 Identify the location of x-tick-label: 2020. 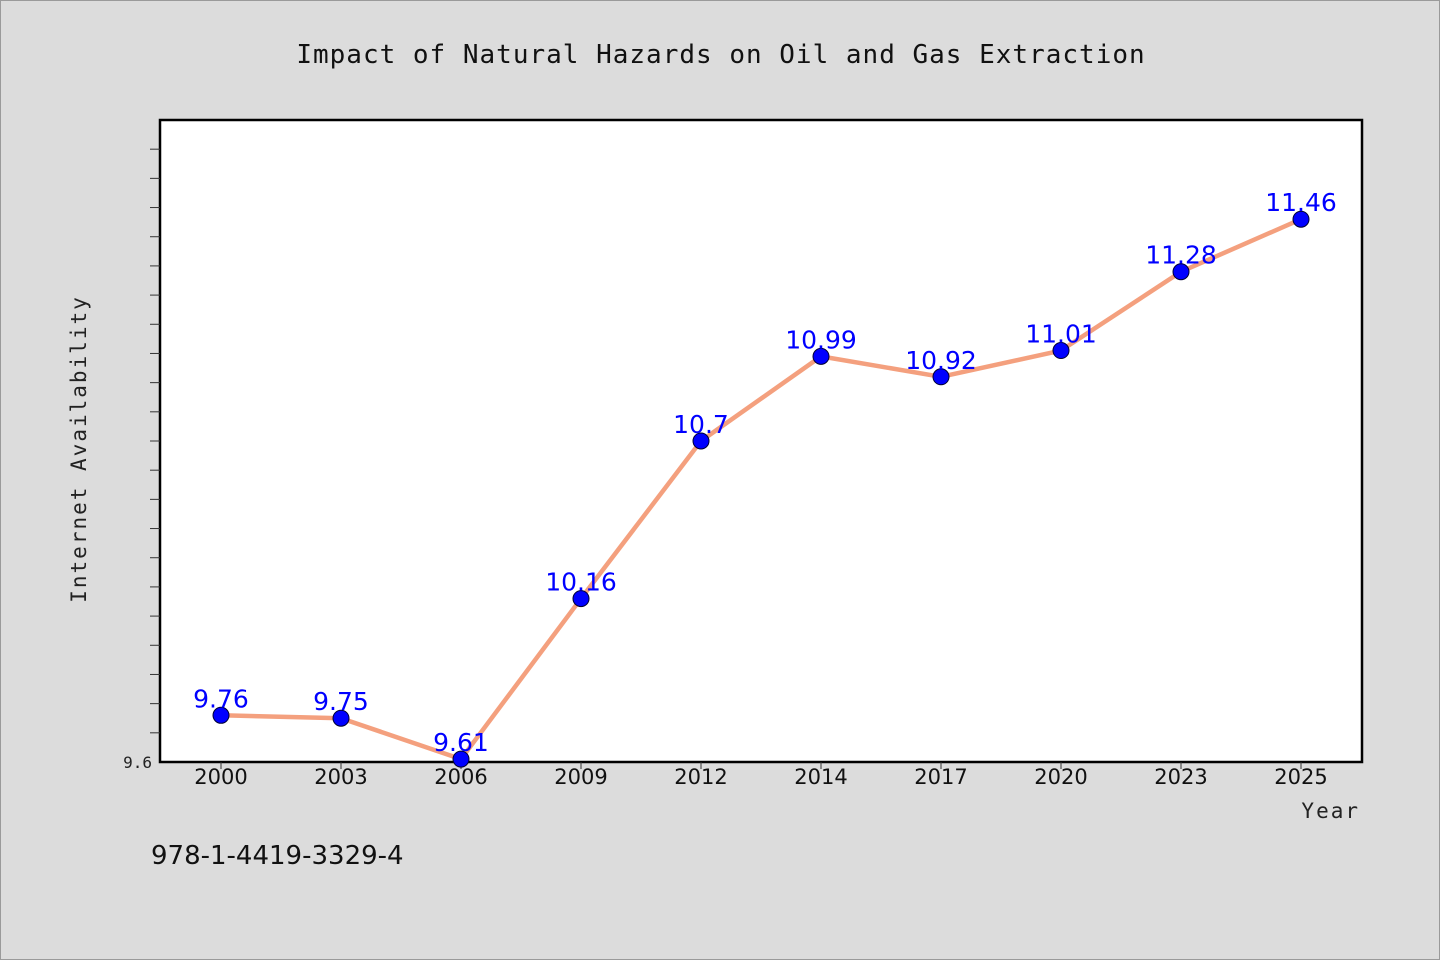
(1060, 777).